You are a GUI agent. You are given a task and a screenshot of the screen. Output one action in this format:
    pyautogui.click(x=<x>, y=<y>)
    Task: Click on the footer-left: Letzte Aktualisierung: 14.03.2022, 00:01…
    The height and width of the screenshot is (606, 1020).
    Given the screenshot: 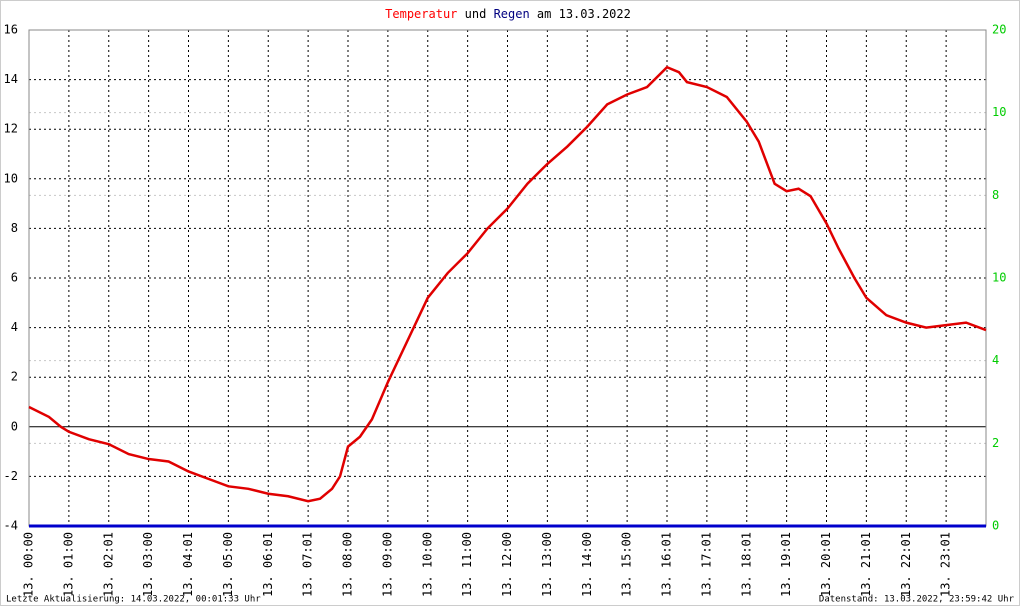 What is the action you would take?
    pyautogui.click(x=133, y=600)
    